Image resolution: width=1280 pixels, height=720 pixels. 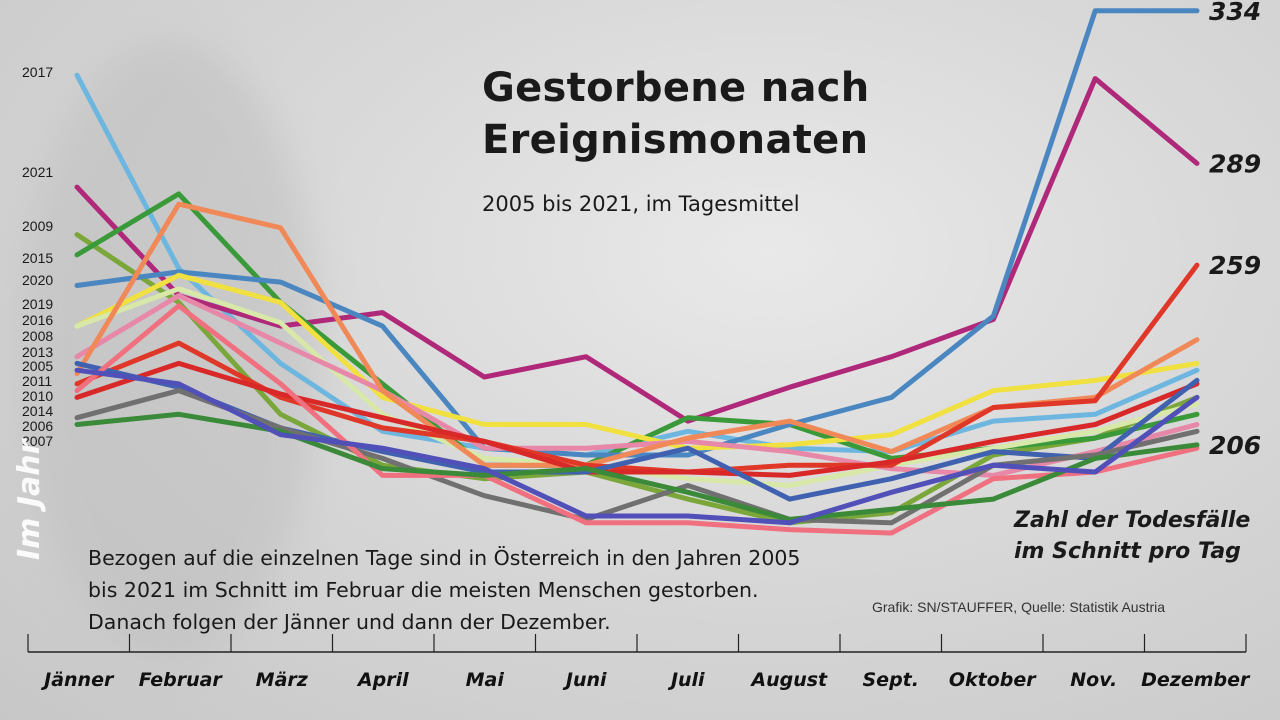 I want to click on series-year-label: 2014, so click(x=37, y=411).